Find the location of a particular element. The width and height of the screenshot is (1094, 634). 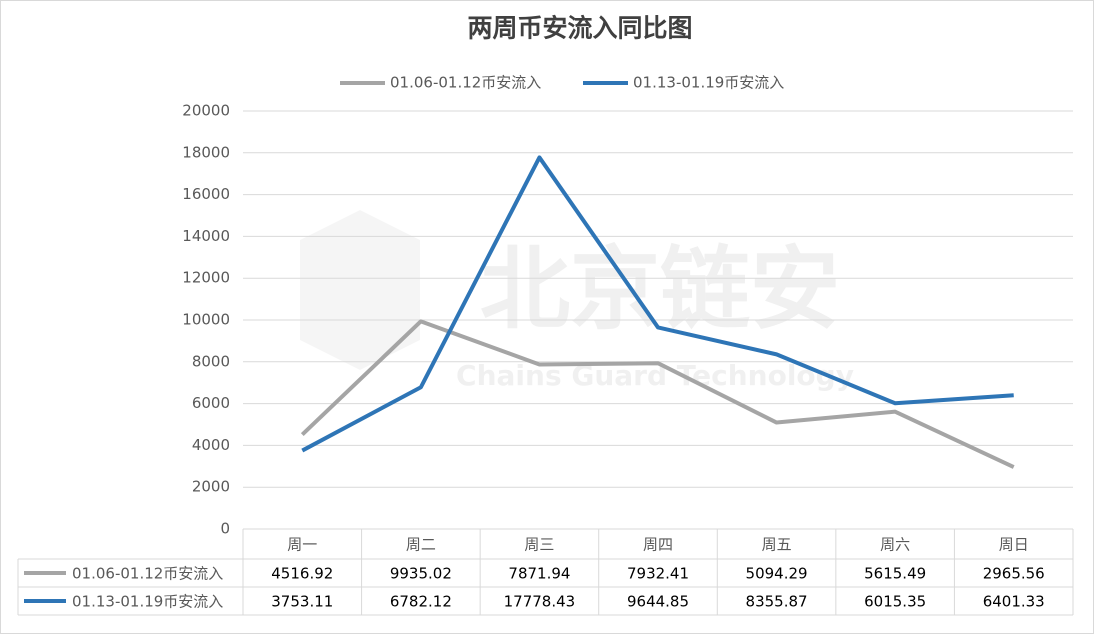

watermark: 北京链安 is located at coordinates (660, 289).